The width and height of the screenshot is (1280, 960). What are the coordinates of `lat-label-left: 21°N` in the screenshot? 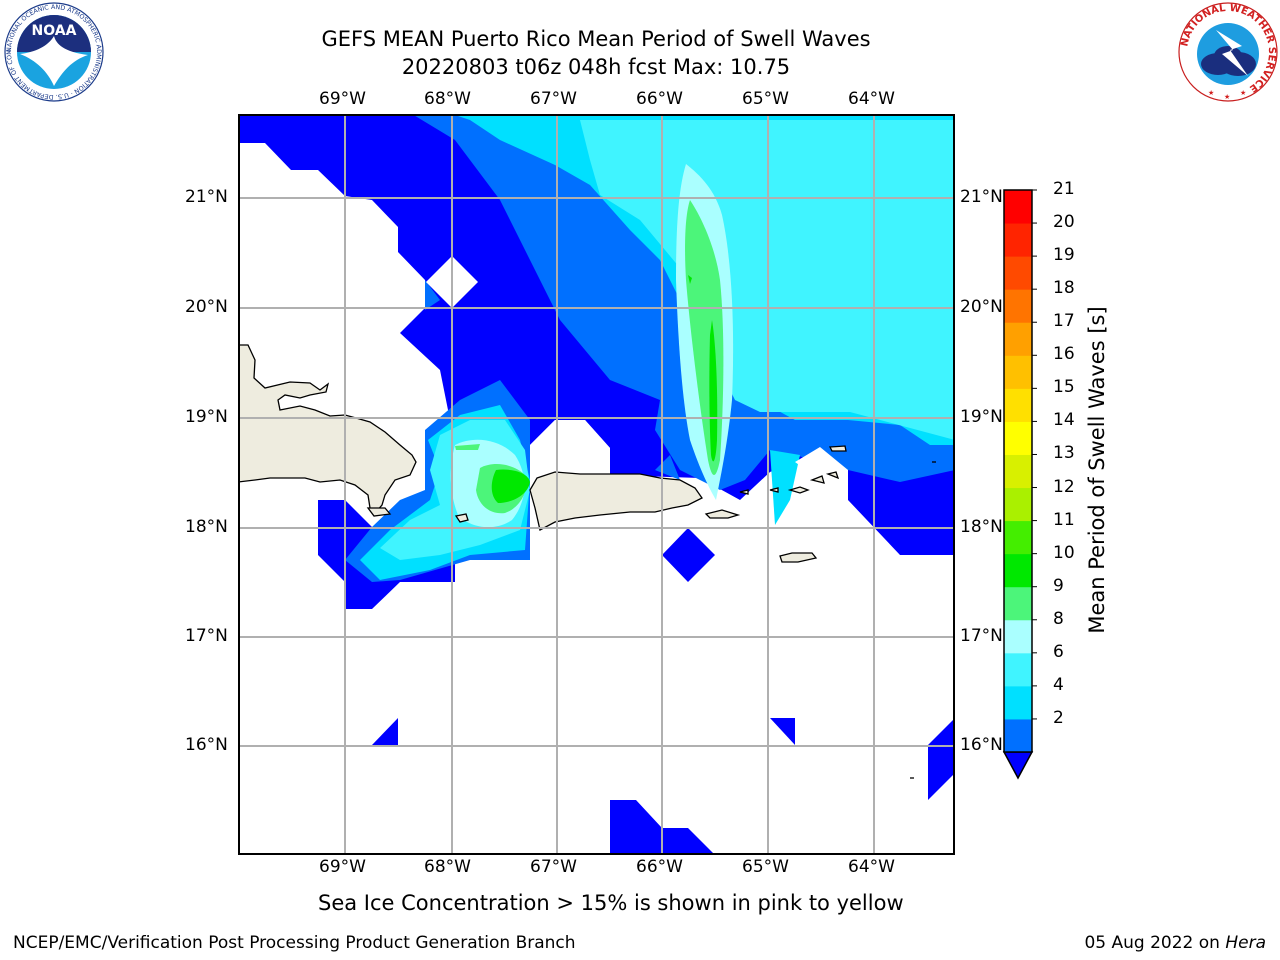 It's located at (206, 197).